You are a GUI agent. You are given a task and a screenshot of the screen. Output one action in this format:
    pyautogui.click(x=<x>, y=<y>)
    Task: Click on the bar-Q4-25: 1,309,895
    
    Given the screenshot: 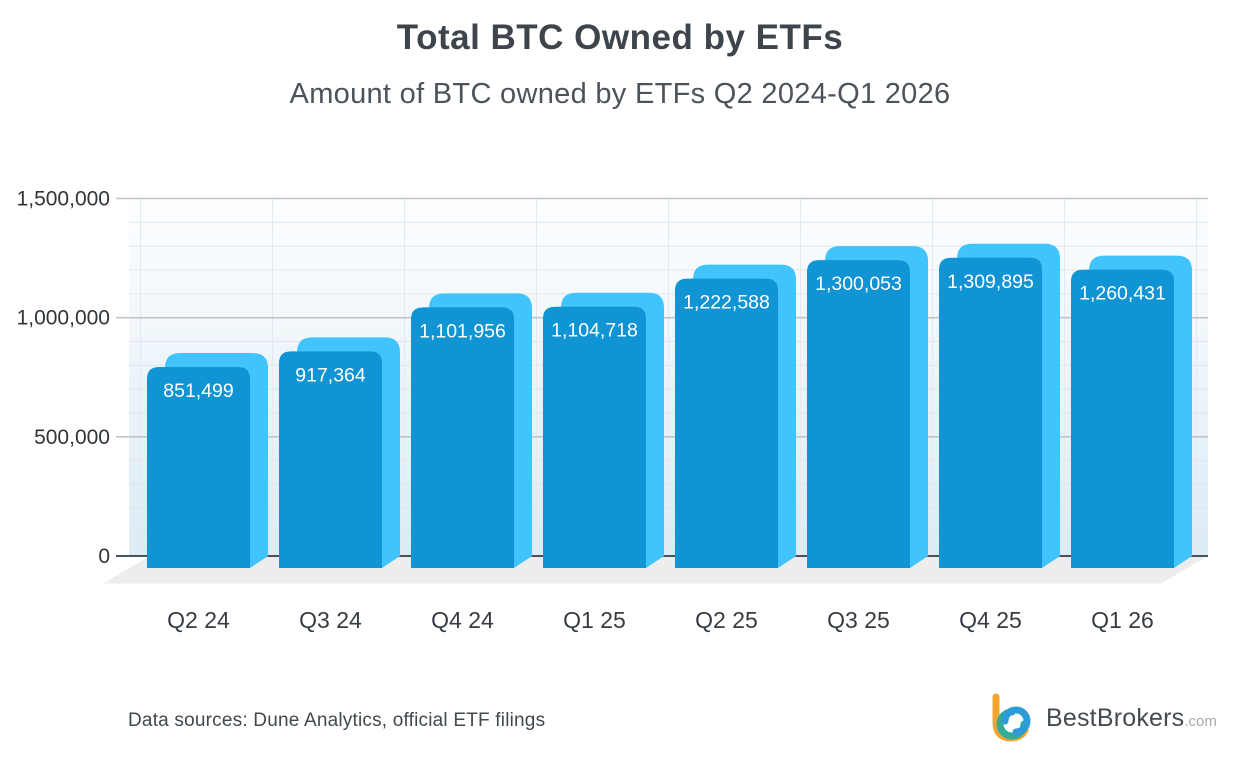 What is the action you would take?
    pyautogui.click(x=999, y=405)
    